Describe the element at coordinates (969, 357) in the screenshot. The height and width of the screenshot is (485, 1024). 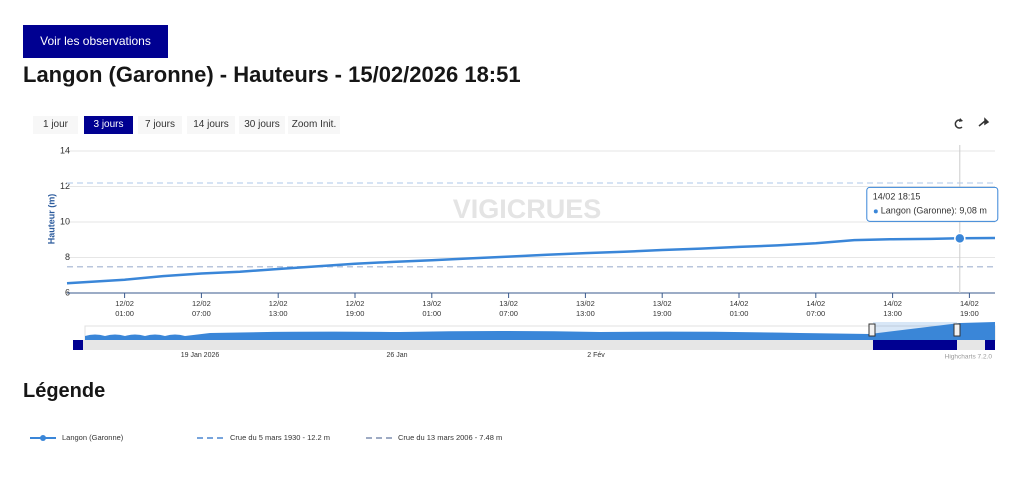
I see `credits: Highcharts 7.2.0` at that location.